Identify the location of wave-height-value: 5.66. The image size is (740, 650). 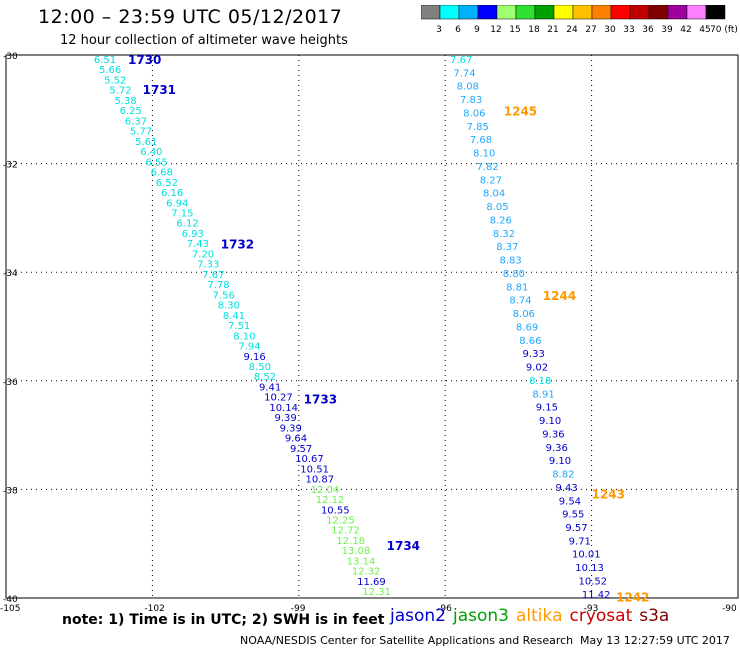
(110, 70).